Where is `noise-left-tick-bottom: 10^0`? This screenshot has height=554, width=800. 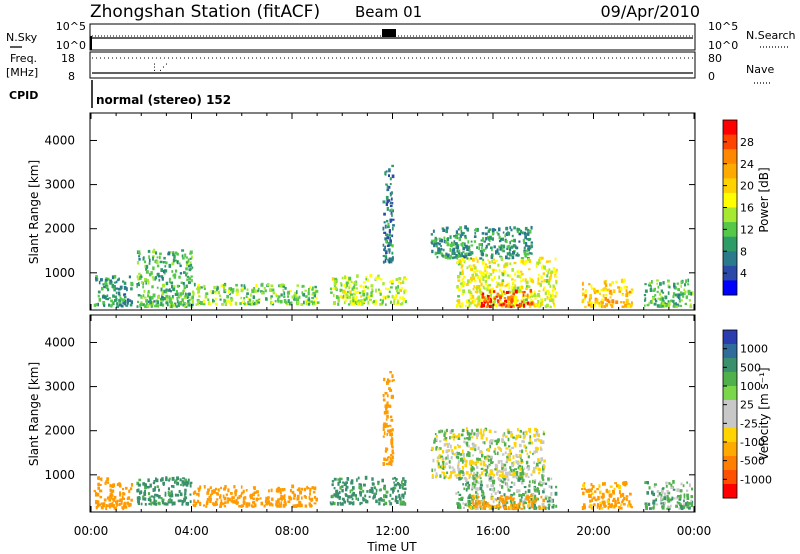
noise-left-tick-bottom: 10^0 is located at coordinates (71, 45).